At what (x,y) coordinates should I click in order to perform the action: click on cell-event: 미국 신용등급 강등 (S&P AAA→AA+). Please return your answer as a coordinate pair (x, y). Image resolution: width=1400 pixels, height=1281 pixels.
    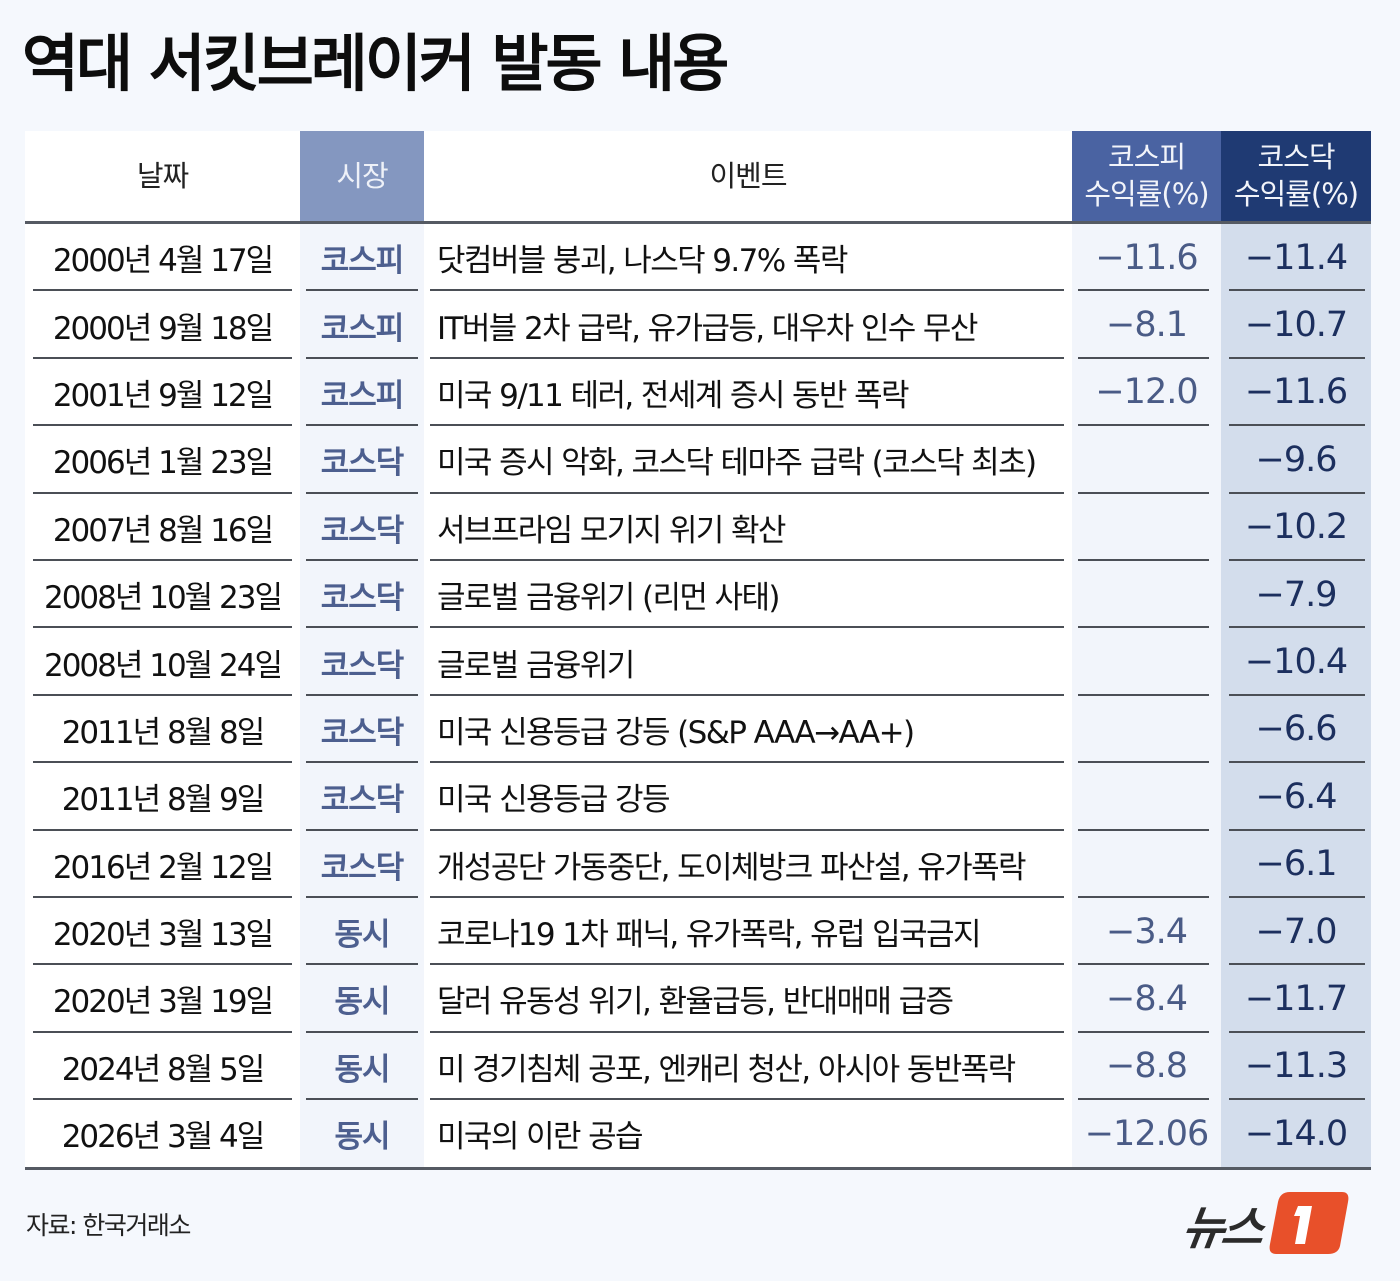
    Looking at the image, I should click on (748, 729).